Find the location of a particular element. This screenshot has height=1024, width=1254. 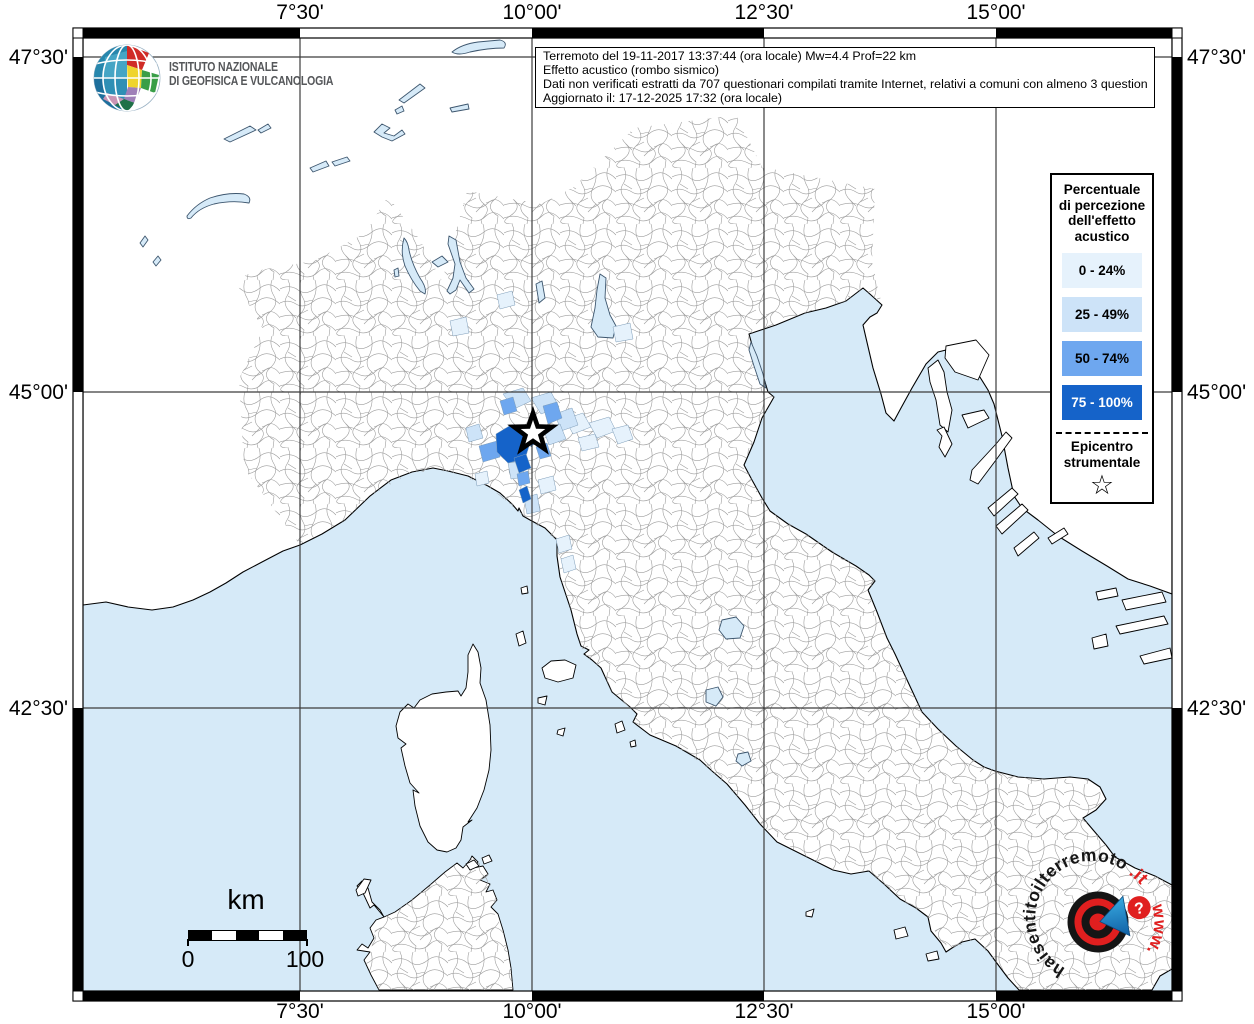

legend-class-50-74: 50 - 74% is located at coordinates (1102, 358).